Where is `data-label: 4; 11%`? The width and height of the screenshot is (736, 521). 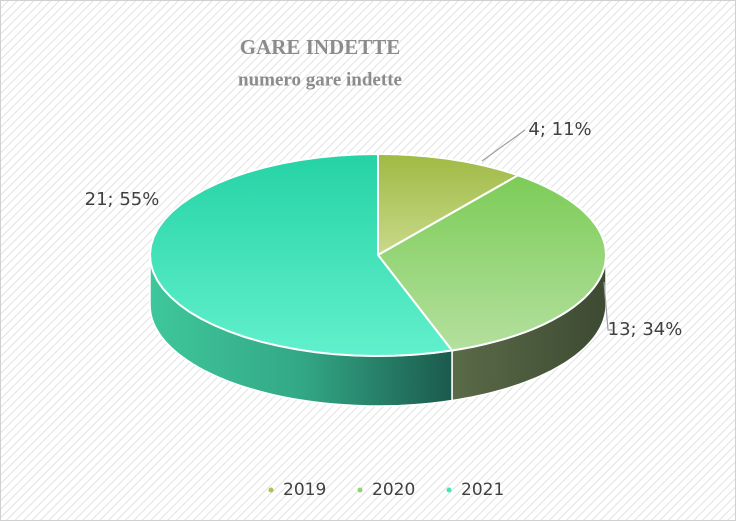
data-label: 4; 11% is located at coordinates (559, 129).